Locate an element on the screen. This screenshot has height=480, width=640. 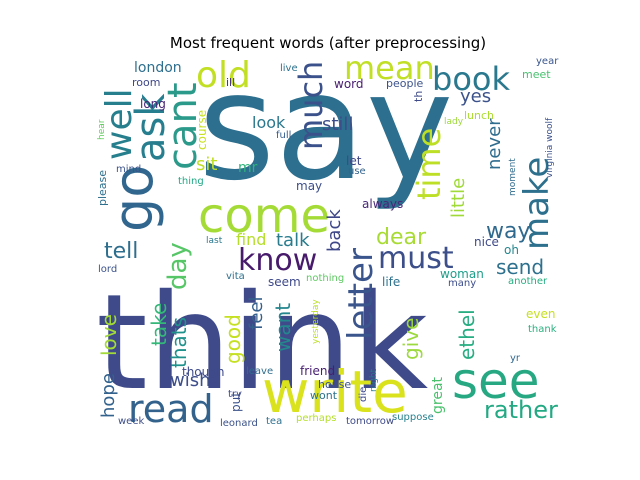
word-say: say is located at coordinates (325, 127).